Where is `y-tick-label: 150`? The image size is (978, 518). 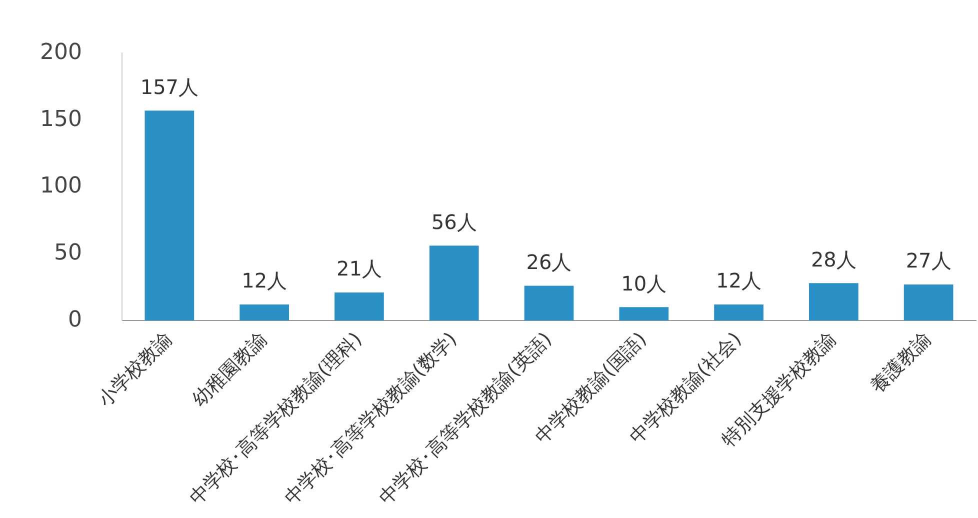 y-tick-label: 150 is located at coordinates (61, 119).